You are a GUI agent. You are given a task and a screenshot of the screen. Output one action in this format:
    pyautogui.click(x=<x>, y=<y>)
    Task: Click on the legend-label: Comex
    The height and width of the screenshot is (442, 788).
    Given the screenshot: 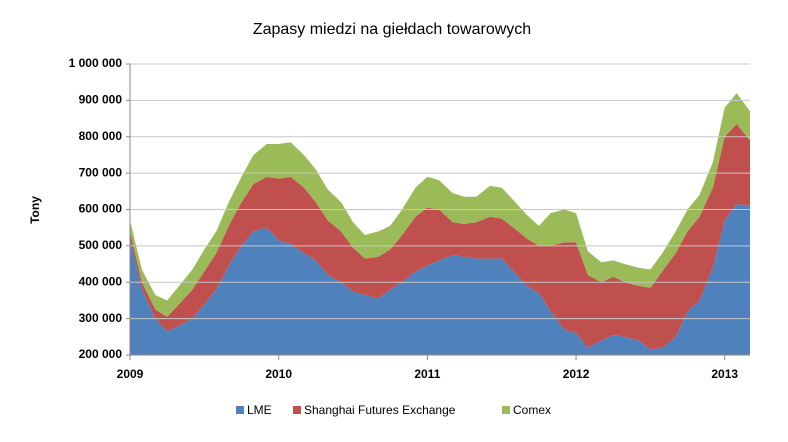 What is the action you would take?
    pyautogui.click(x=532, y=410)
    